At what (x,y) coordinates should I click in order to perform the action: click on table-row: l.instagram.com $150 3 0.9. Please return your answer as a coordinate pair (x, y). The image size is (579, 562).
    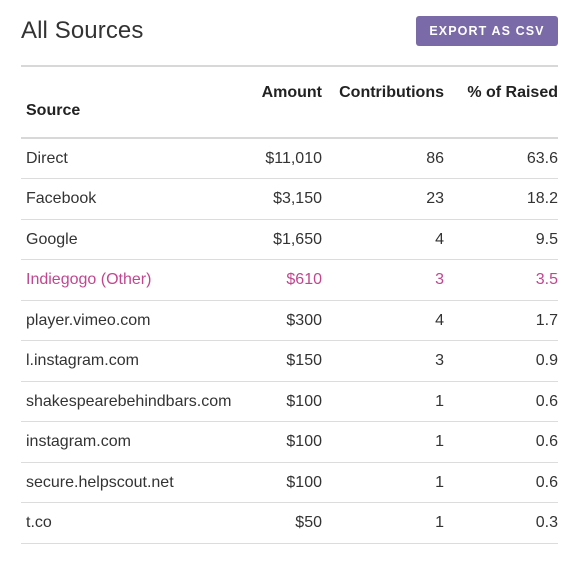
    Looking at the image, I should click on (289, 361).